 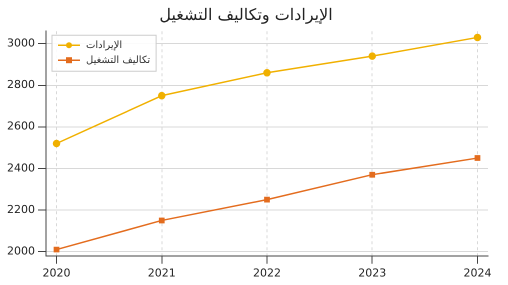 I want to click on chart-title: الإيرادات وتكاليف التشغيل, so click(x=246, y=14).